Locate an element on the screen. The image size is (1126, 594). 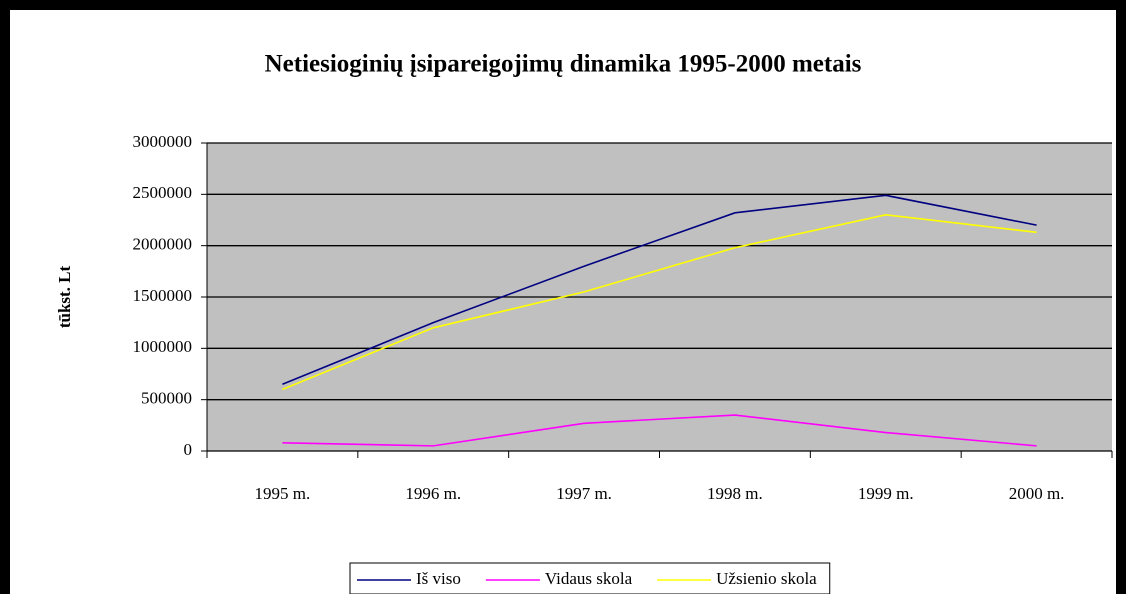
legend-label: Iš viso is located at coordinates (438, 578).